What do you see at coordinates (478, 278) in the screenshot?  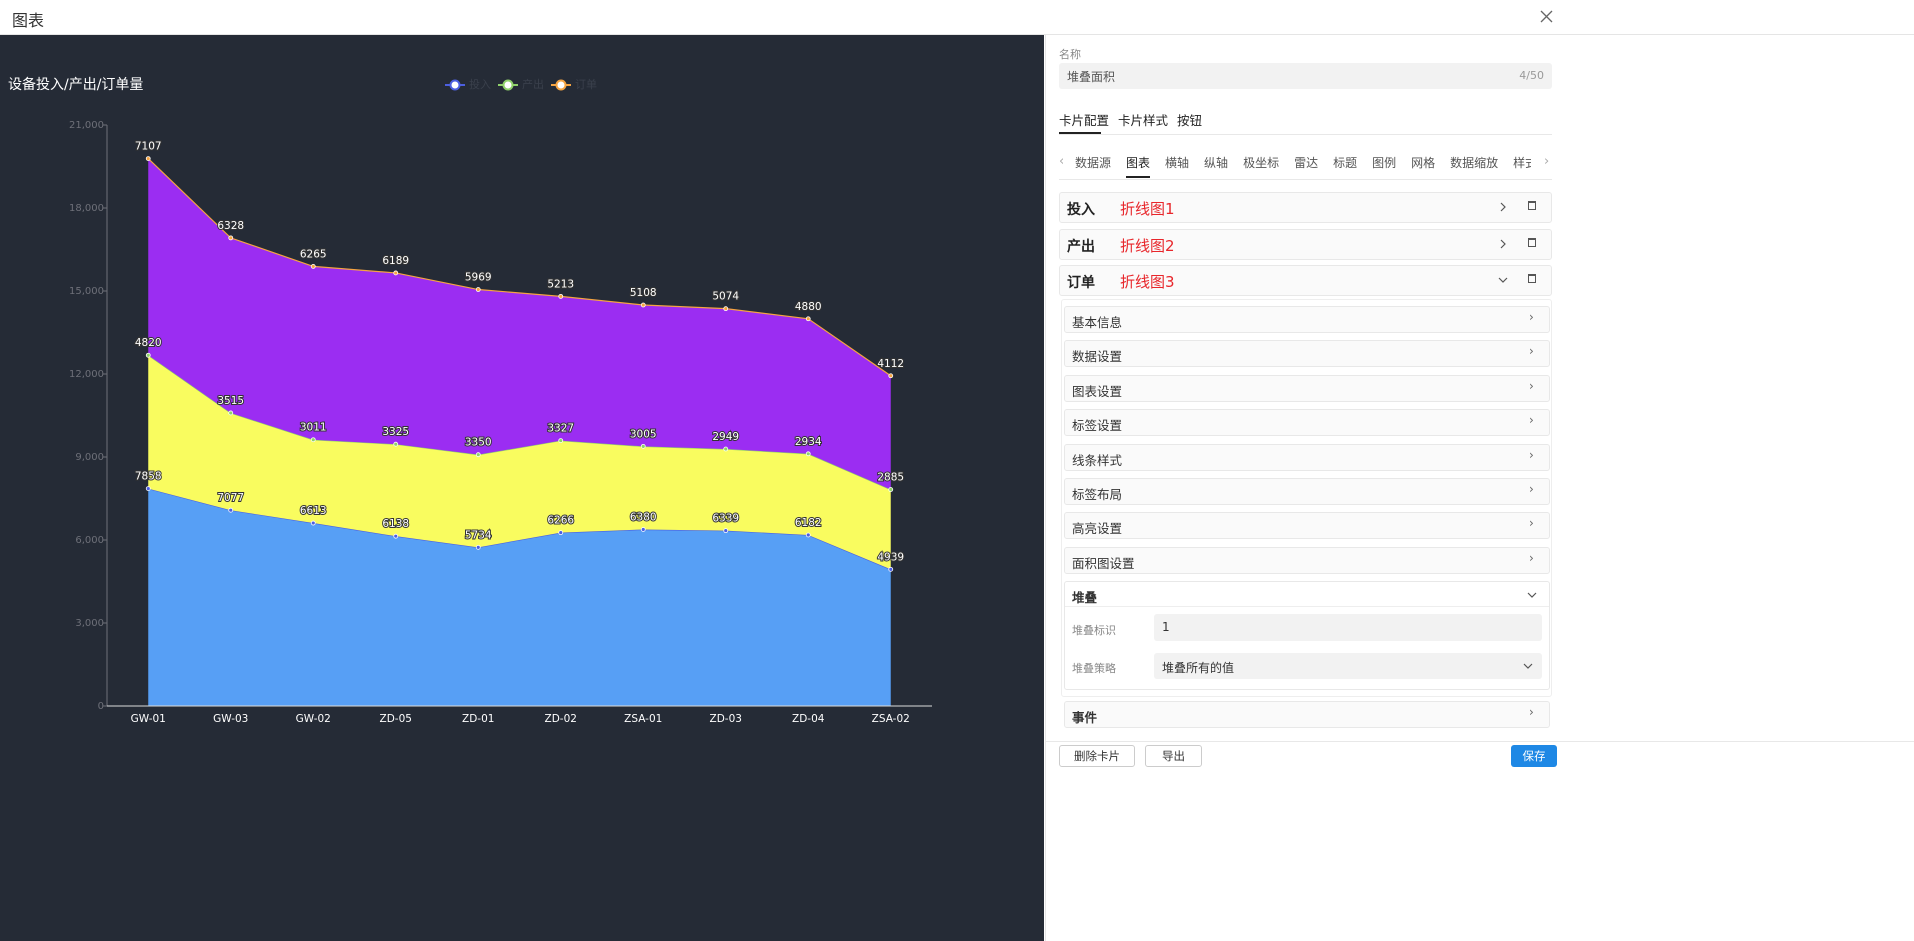 I see `data-label: 5969` at bounding box center [478, 278].